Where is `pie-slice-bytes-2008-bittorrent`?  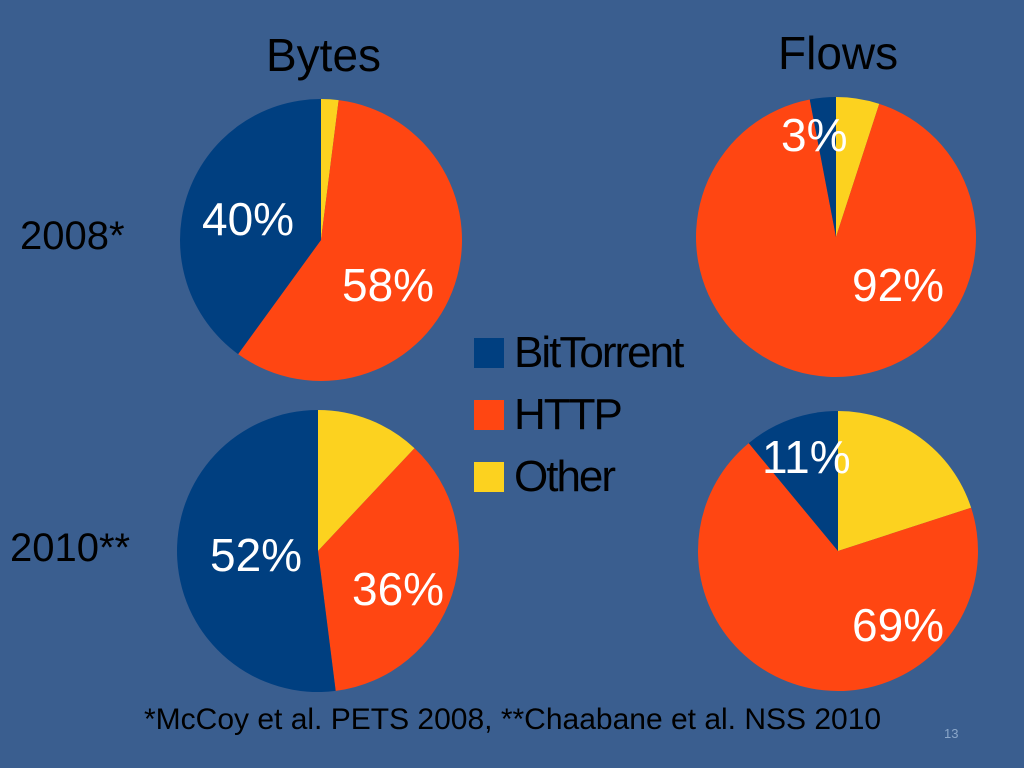 pie-slice-bytes-2008-bittorrent is located at coordinates (250, 227).